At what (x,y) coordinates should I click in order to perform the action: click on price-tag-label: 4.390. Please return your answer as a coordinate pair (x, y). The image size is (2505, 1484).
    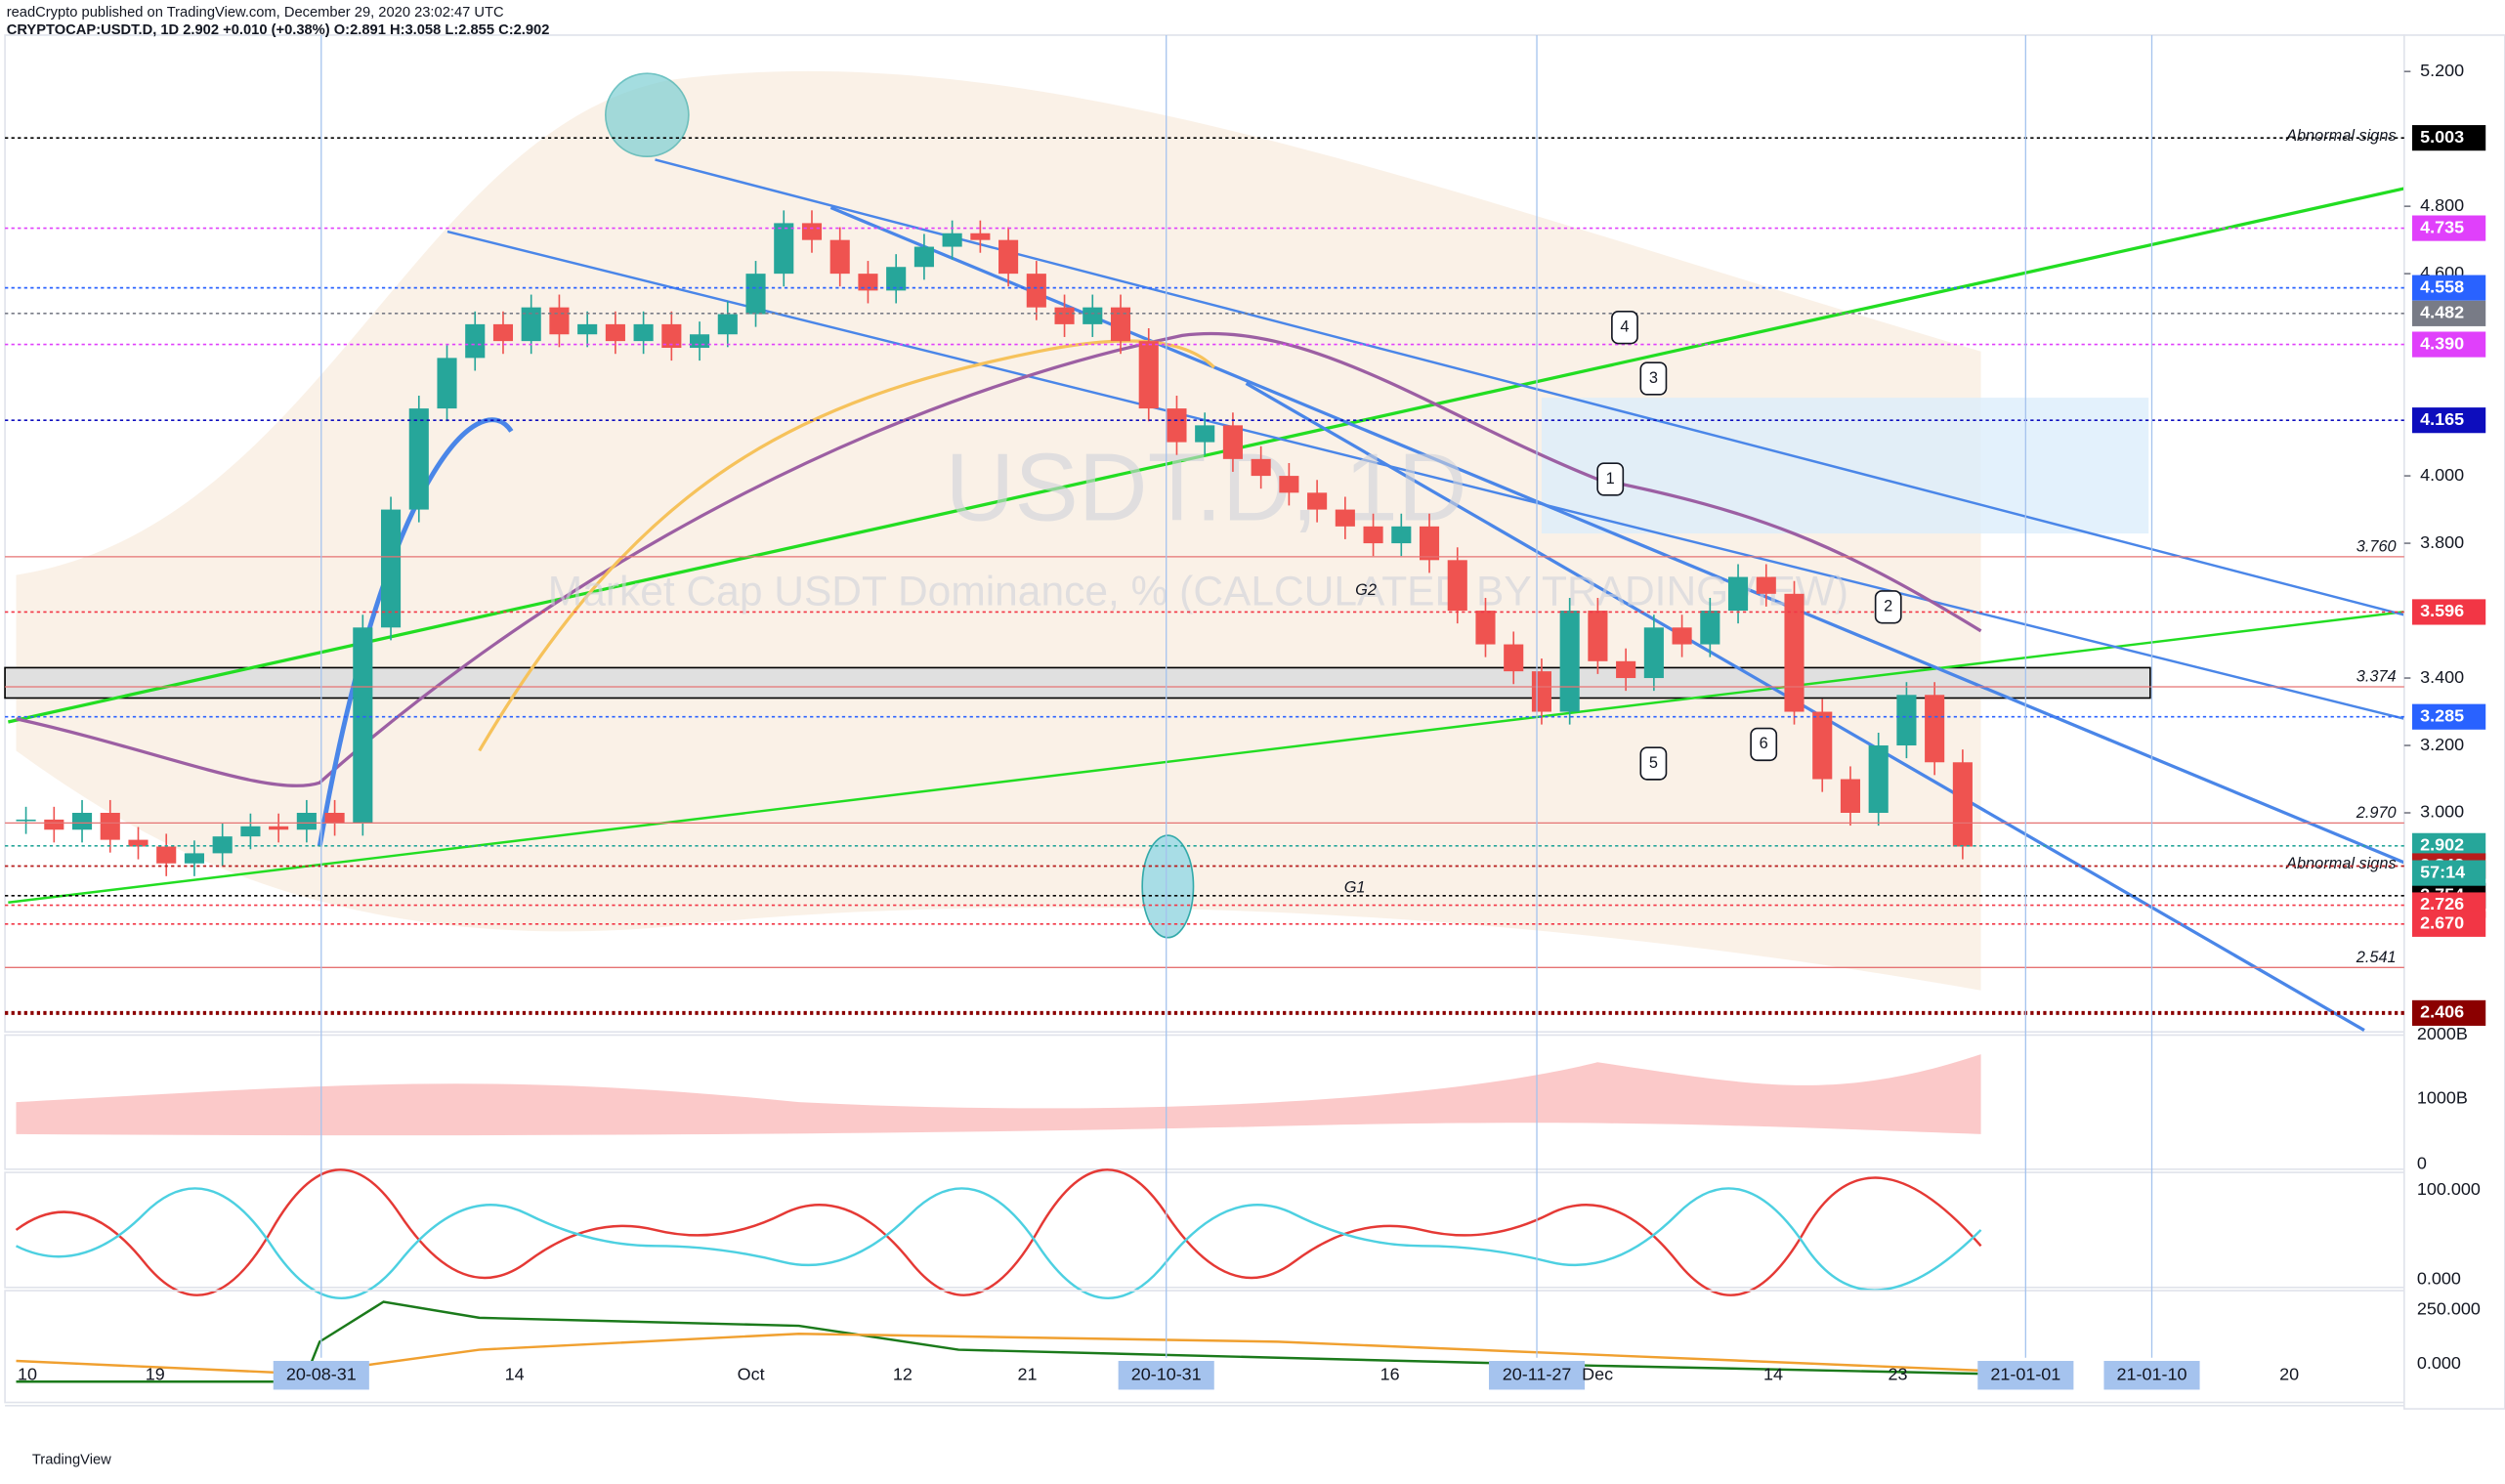
    Looking at the image, I should click on (2442, 343).